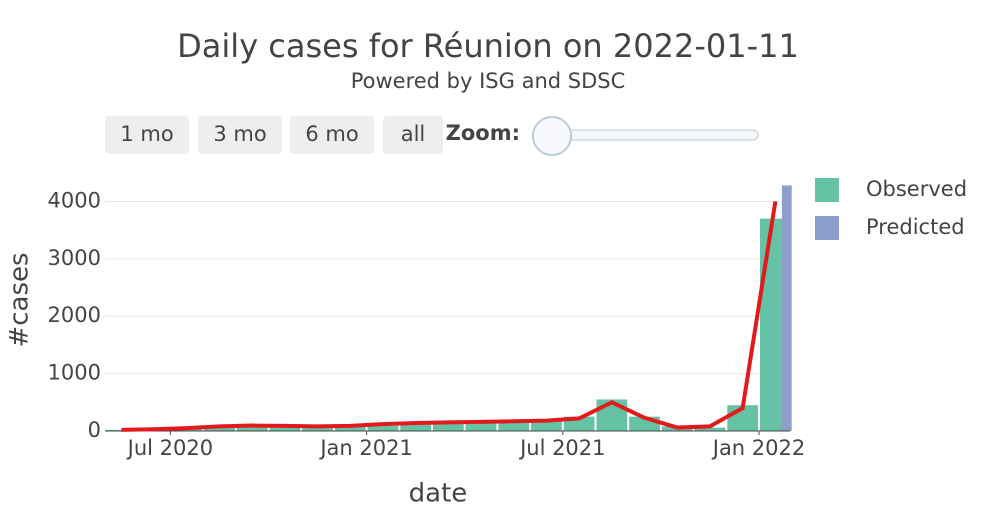 The image size is (992, 524). I want to click on x-tick-label: Jan 2021, so click(365, 448).